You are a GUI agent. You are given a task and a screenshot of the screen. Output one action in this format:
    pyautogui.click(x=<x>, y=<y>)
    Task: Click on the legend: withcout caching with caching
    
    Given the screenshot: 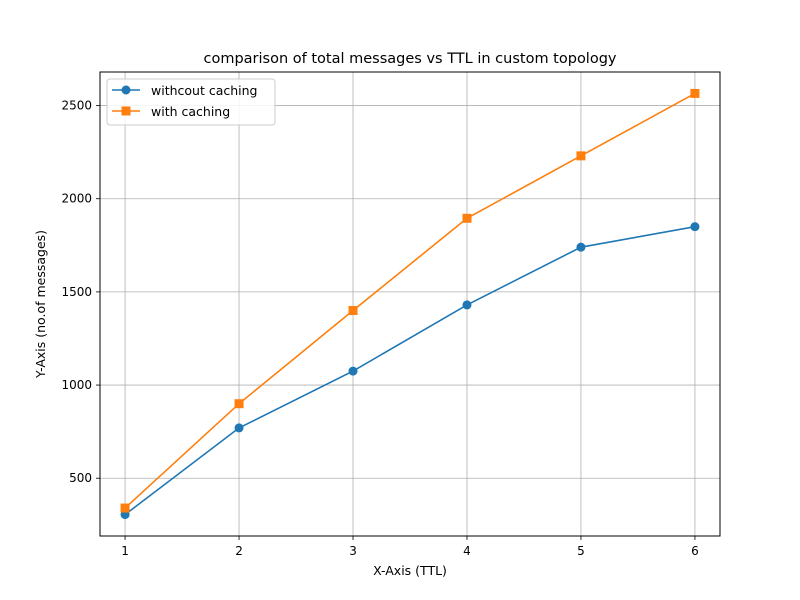 What is the action you would take?
    pyautogui.click(x=191, y=102)
    